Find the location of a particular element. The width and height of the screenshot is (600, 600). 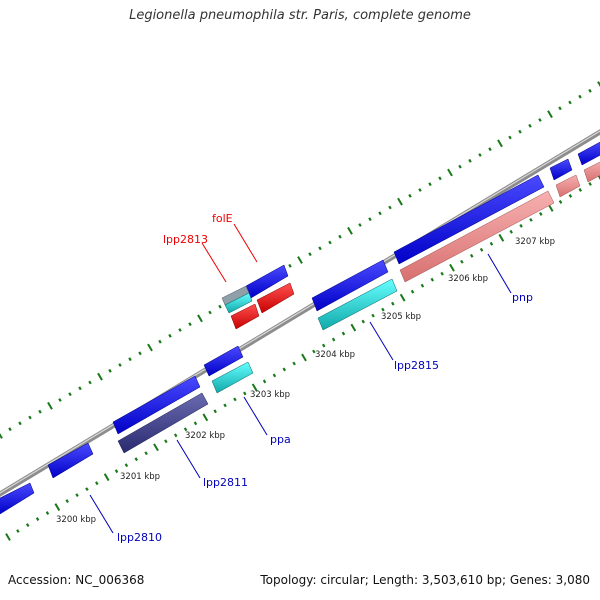

label-lpp2813: lpp2813 is located at coordinates (185, 239).